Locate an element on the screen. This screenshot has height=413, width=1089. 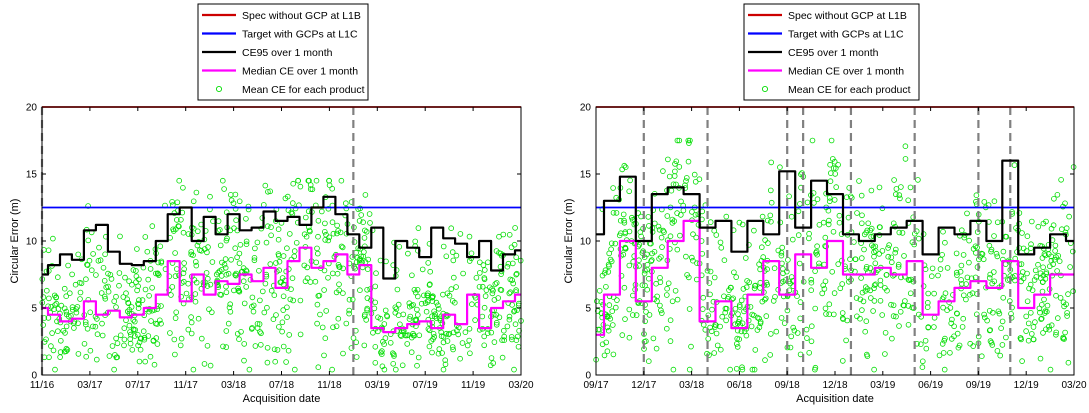
x-axis-label: Acquisition date is located at coordinates (282, 399).